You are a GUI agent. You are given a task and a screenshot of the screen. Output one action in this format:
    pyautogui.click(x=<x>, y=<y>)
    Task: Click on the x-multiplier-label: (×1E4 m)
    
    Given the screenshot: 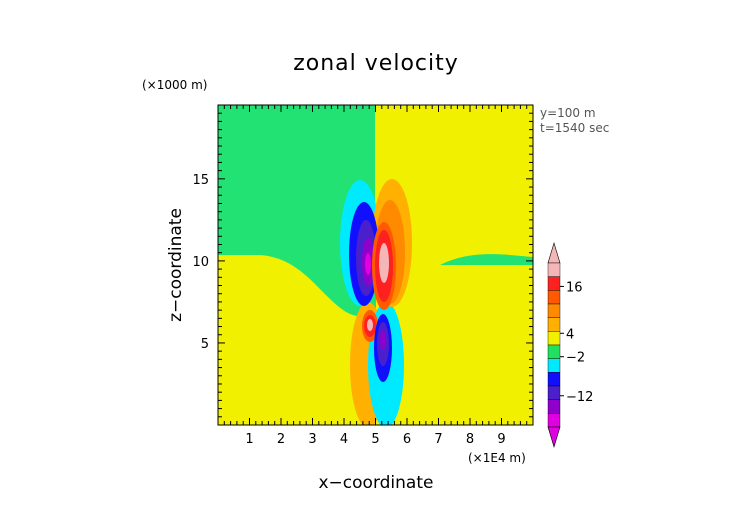 What is the action you would take?
    pyautogui.click(x=497, y=458)
    